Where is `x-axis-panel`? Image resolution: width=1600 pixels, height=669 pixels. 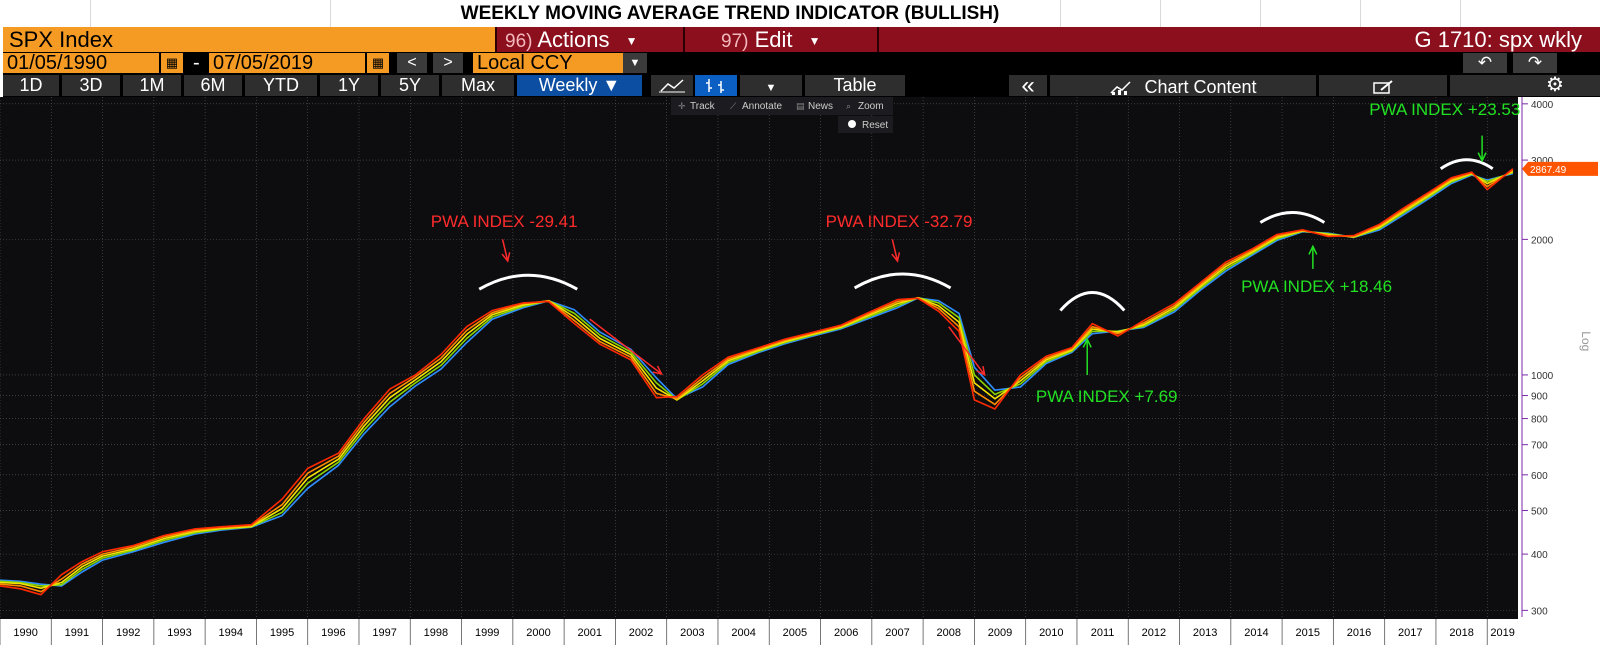
x-axis-panel is located at coordinates (759, 632).